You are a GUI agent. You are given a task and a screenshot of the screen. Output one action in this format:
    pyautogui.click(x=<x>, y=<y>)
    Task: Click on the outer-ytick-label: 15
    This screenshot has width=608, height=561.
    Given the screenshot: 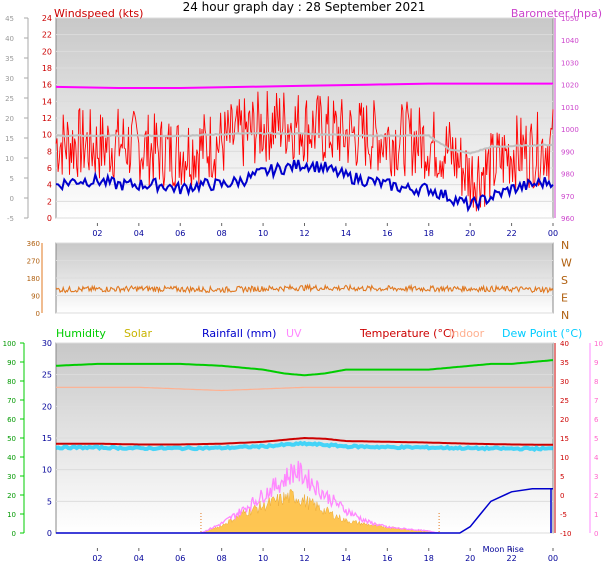 What is the action you would take?
    pyautogui.click(x=9, y=139)
    